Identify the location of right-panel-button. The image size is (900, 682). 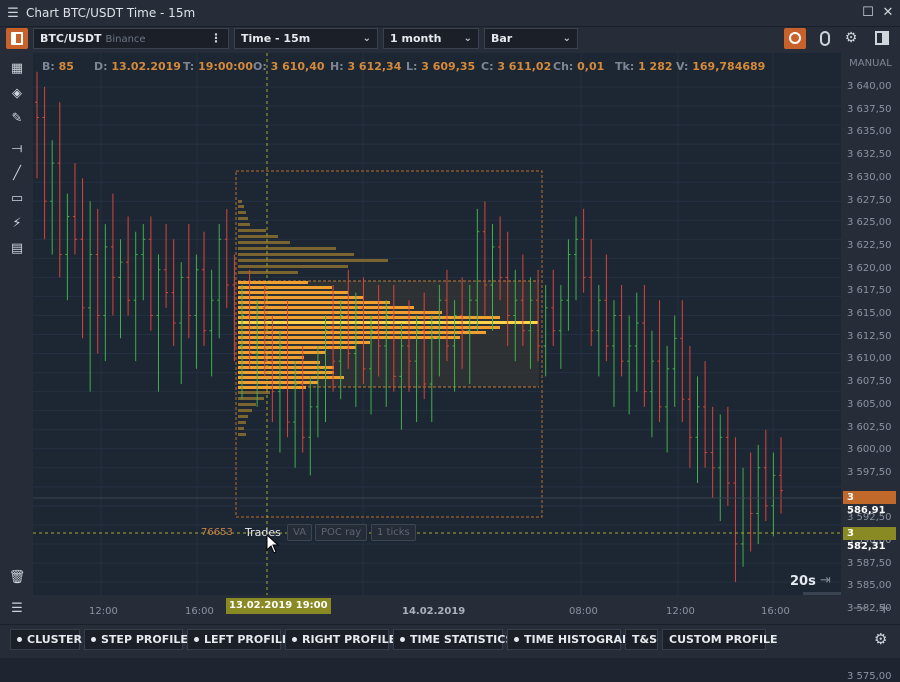
(882, 38).